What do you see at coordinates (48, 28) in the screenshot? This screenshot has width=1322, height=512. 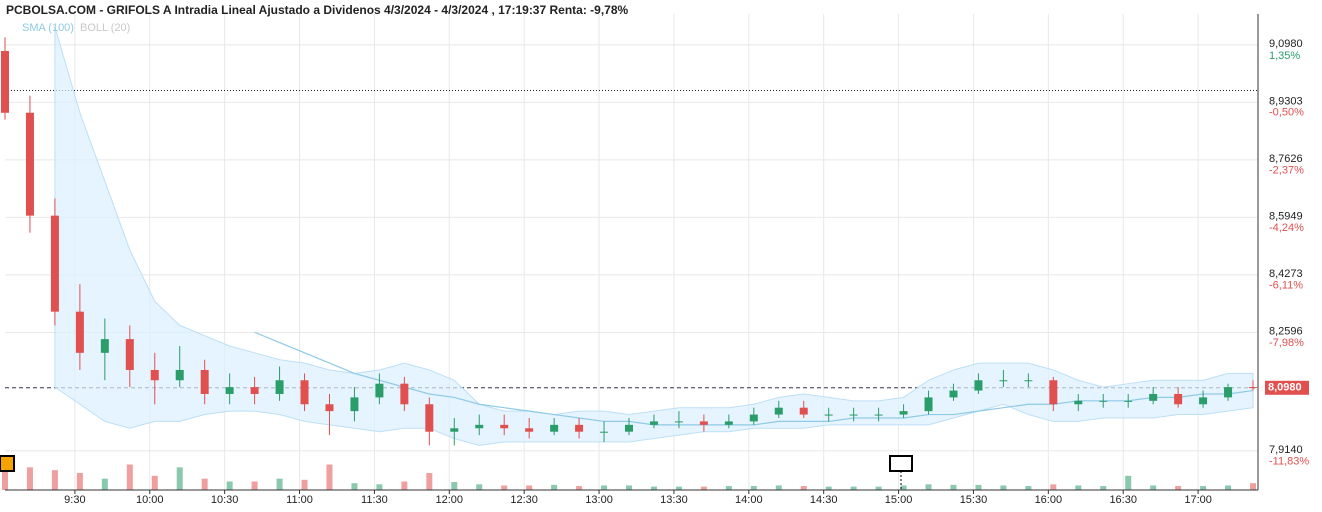 I see `legend-entry: SMA (100)` at bounding box center [48, 28].